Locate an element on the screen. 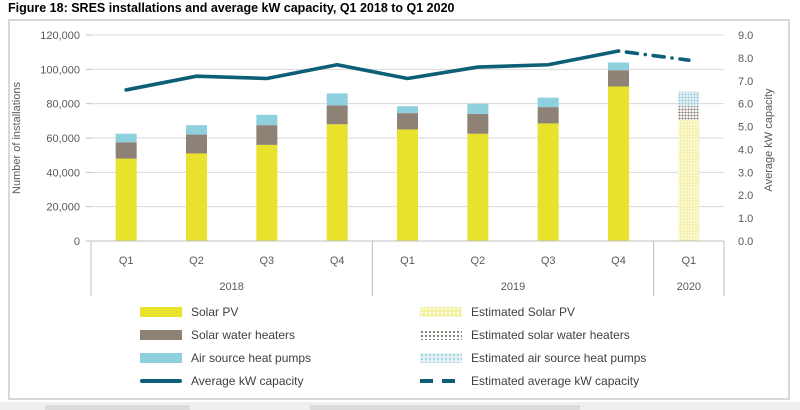 This screenshot has width=800, height=410. right-axis-tick-label: 6.0 is located at coordinates (745, 105).